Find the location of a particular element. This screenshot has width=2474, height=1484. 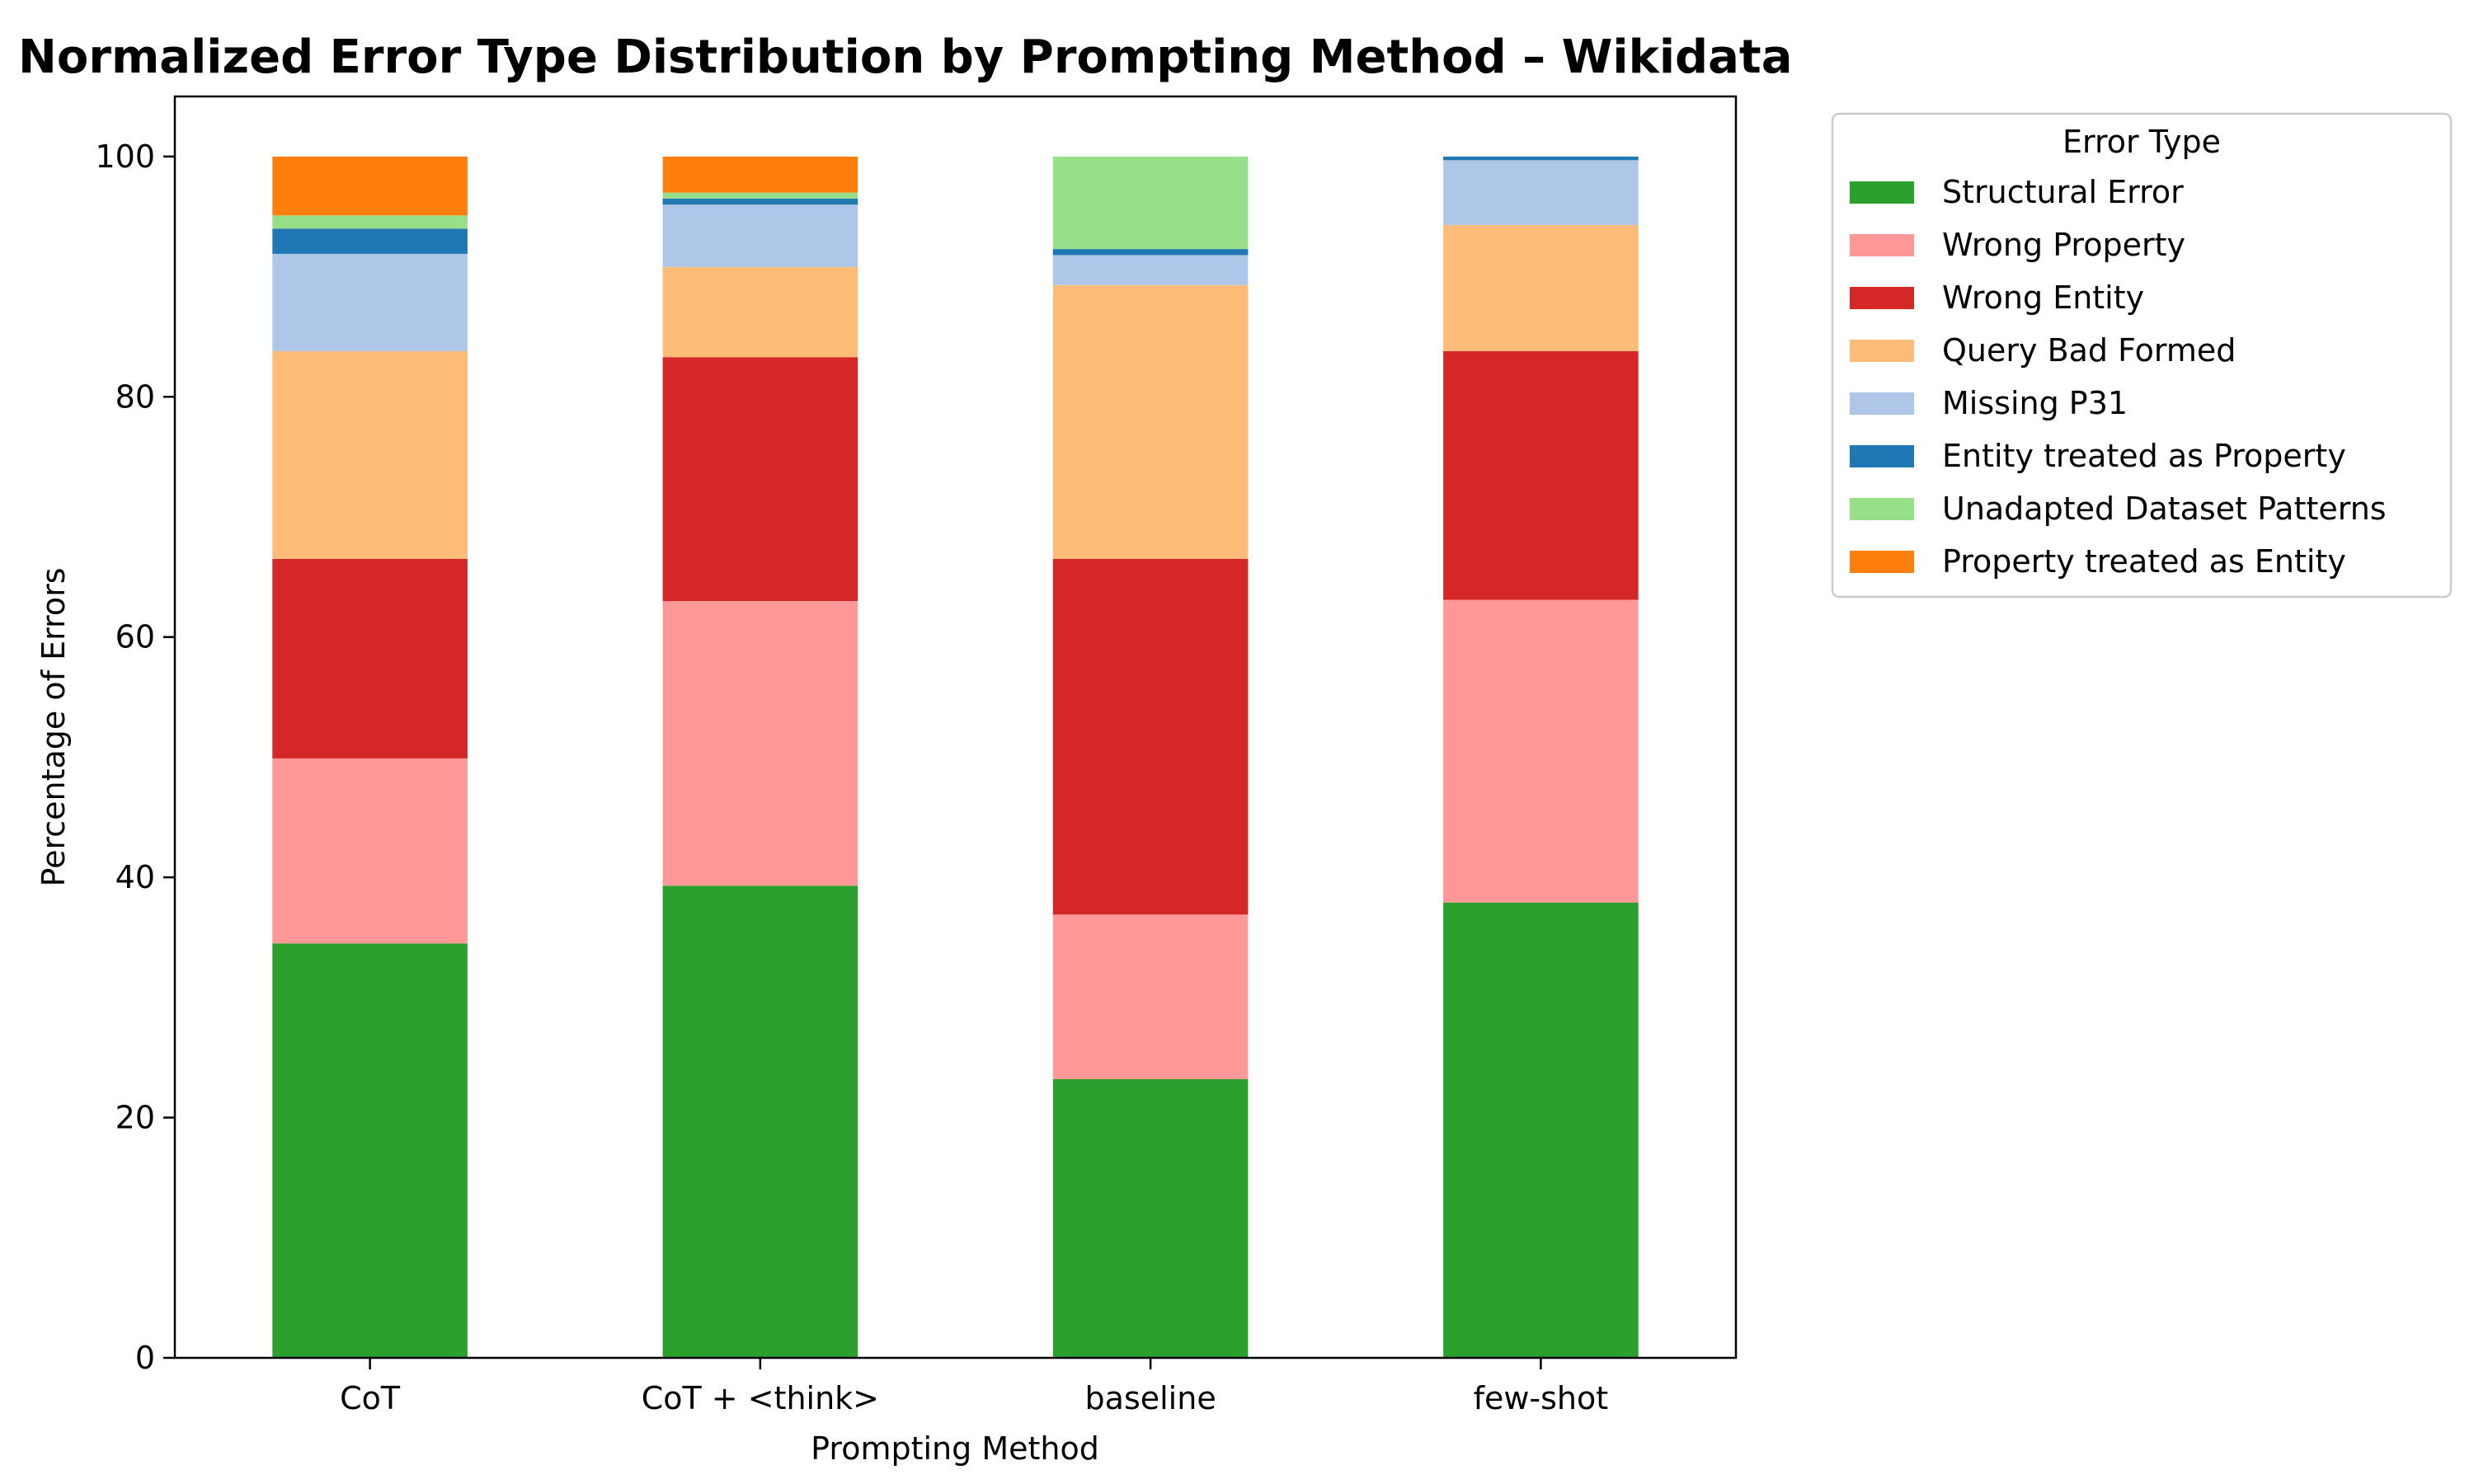

legend-label: Query Bad Formed is located at coordinates (2089, 350).